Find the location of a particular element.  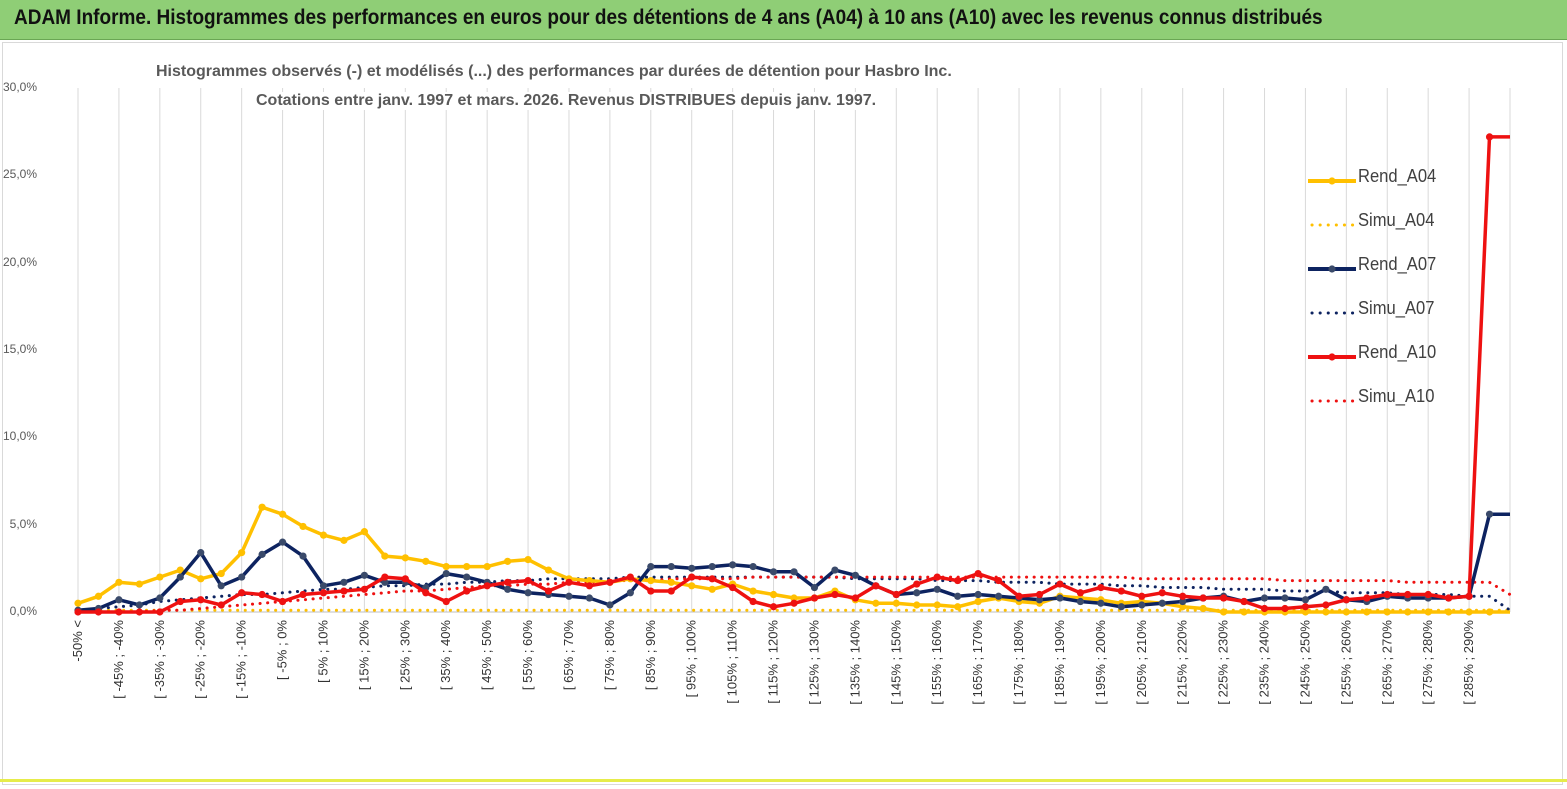

x-tick-label: [ -35% ; -30% is located at coordinates (159, 659).